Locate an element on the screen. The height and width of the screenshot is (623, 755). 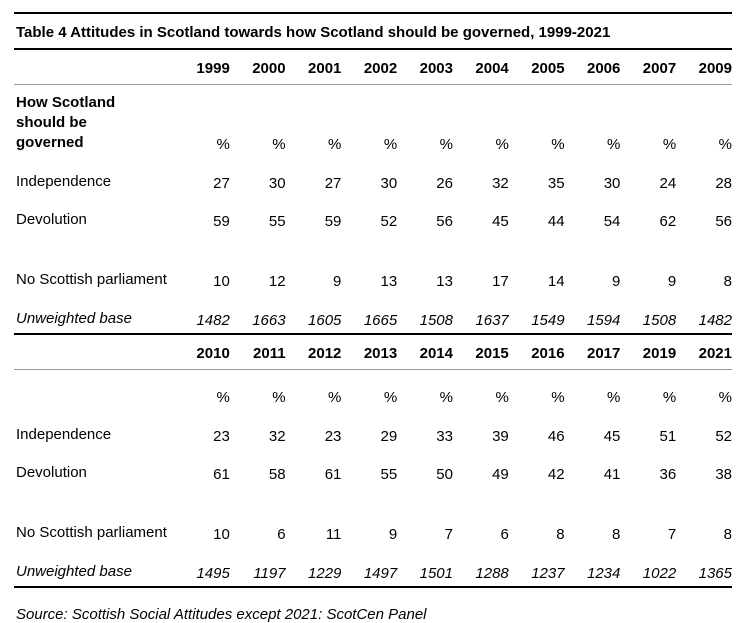
base-value: 1501 is located at coordinates (436, 573).